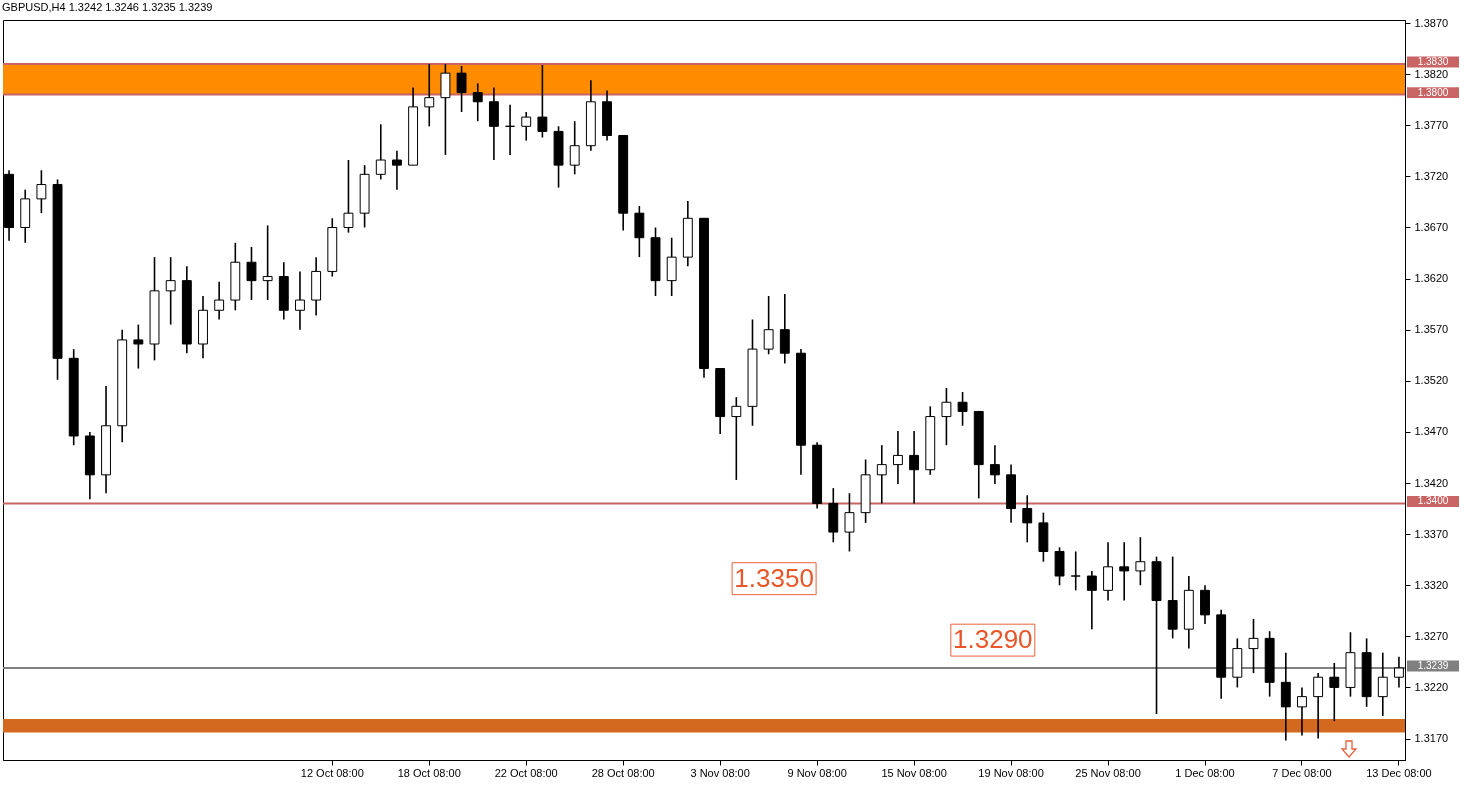  I want to click on y-tick-label: 1.3570, so click(1431, 329).